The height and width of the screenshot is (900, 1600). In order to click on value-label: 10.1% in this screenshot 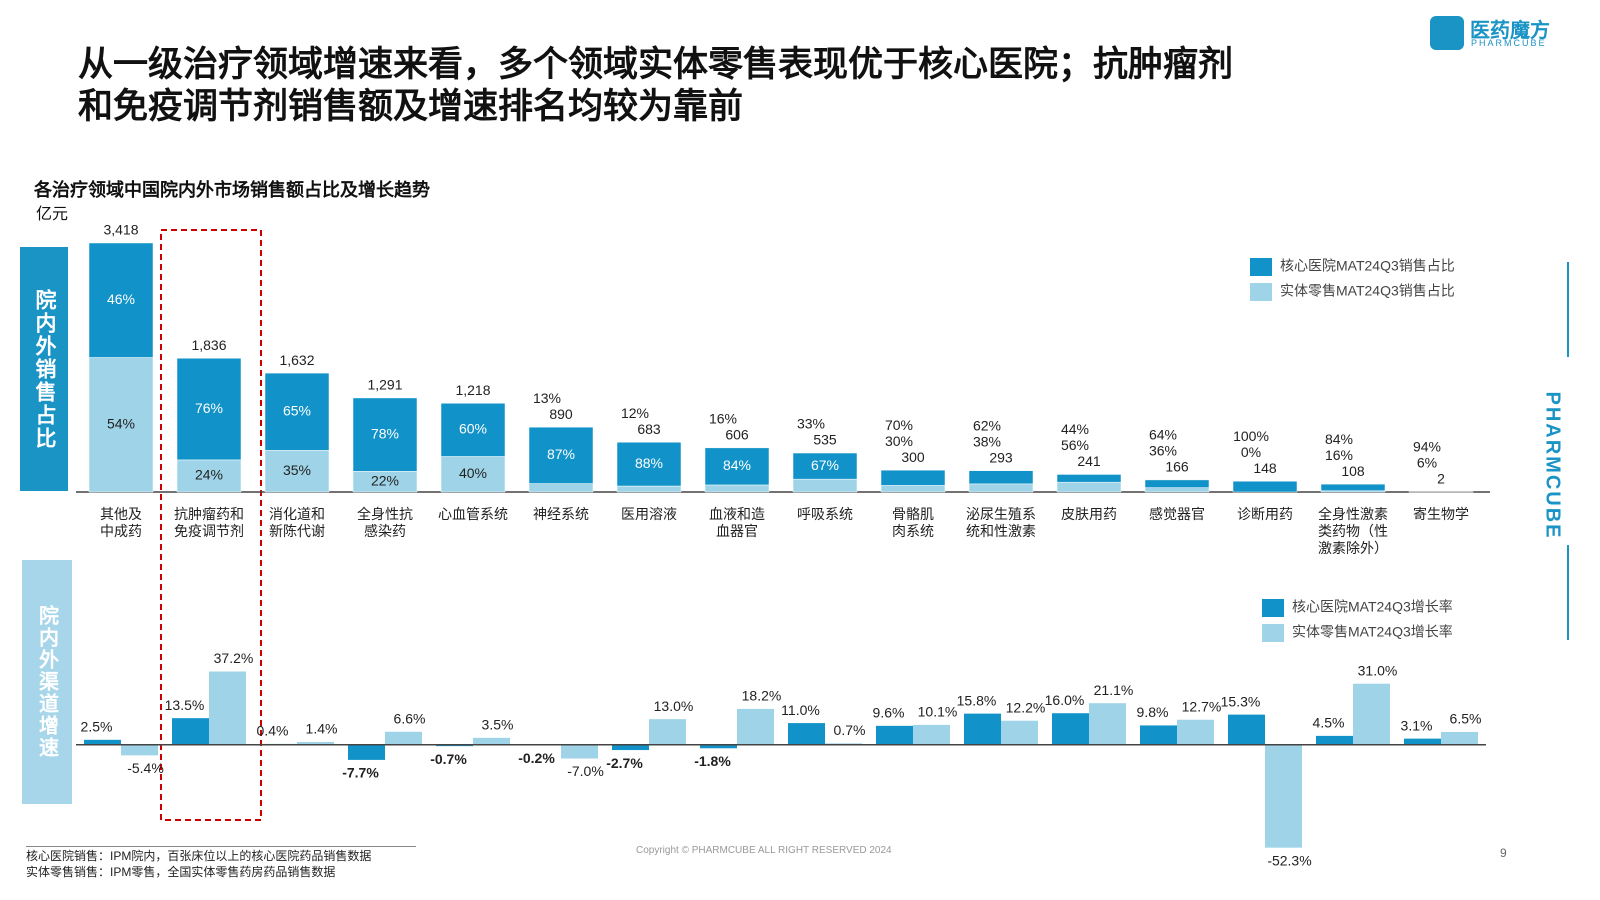, I will do `click(938, 712)`.